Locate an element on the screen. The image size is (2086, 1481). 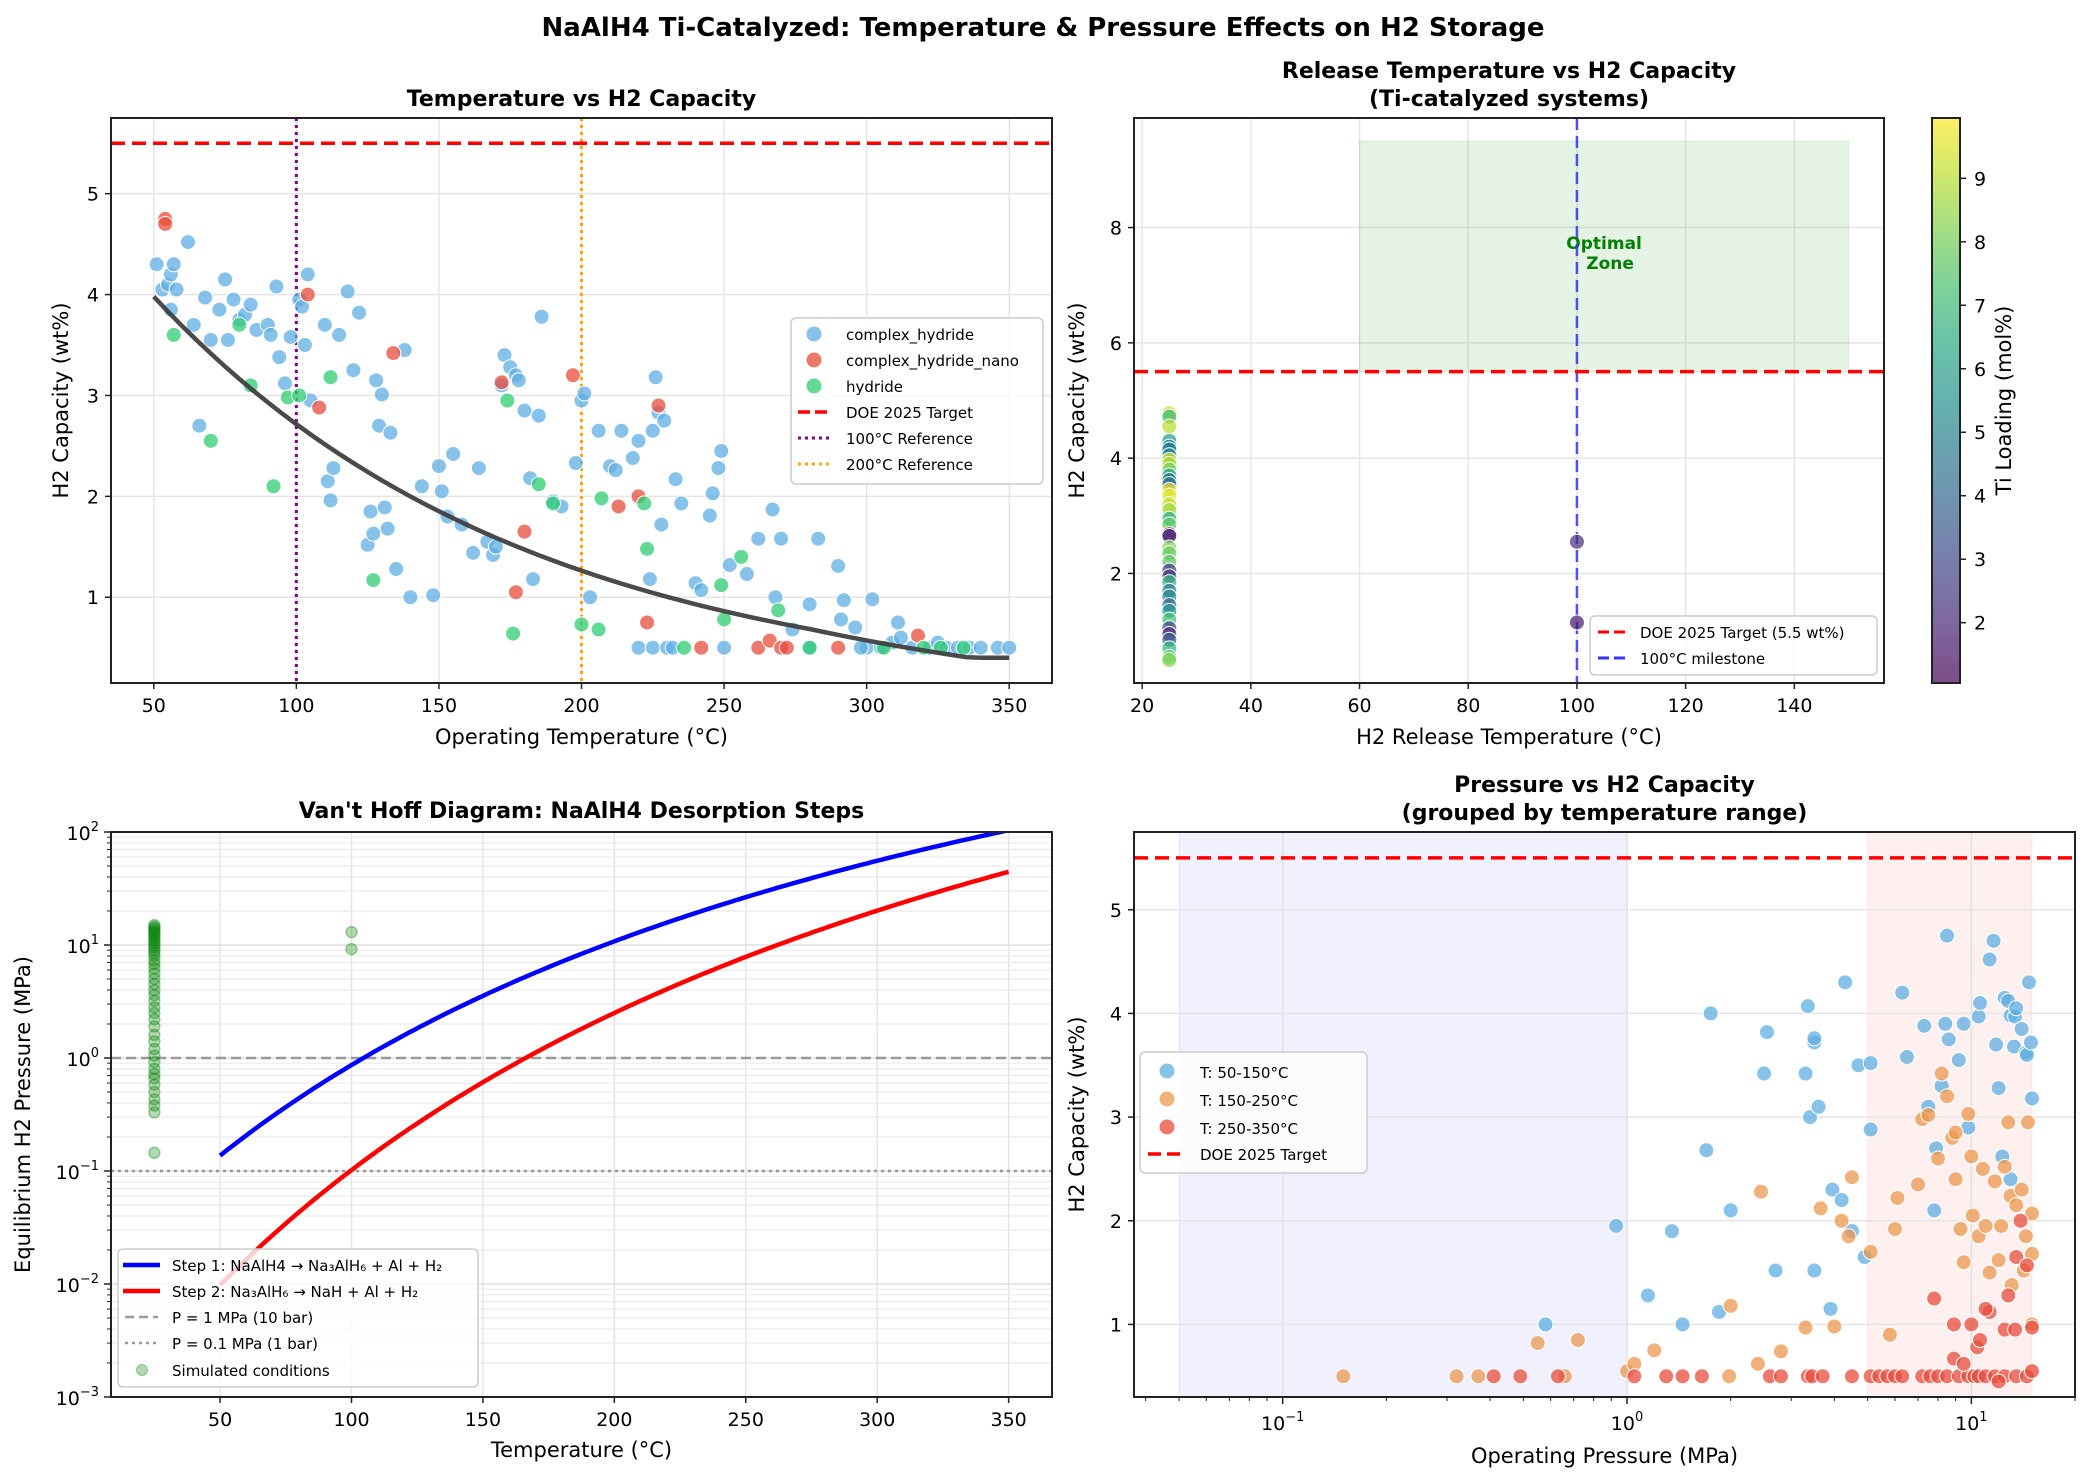
colorbar-tick-label: 9 is located at coordinates (1980, 179).